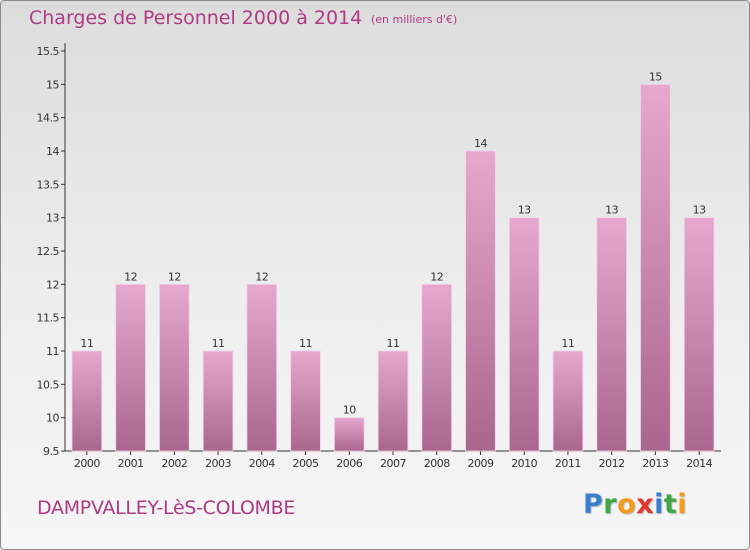  I want to click on bar-2009, so click(480, 301).